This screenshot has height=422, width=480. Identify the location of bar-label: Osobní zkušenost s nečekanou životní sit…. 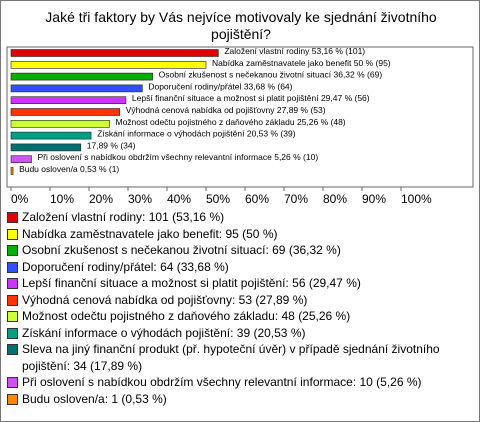
(271, 75).